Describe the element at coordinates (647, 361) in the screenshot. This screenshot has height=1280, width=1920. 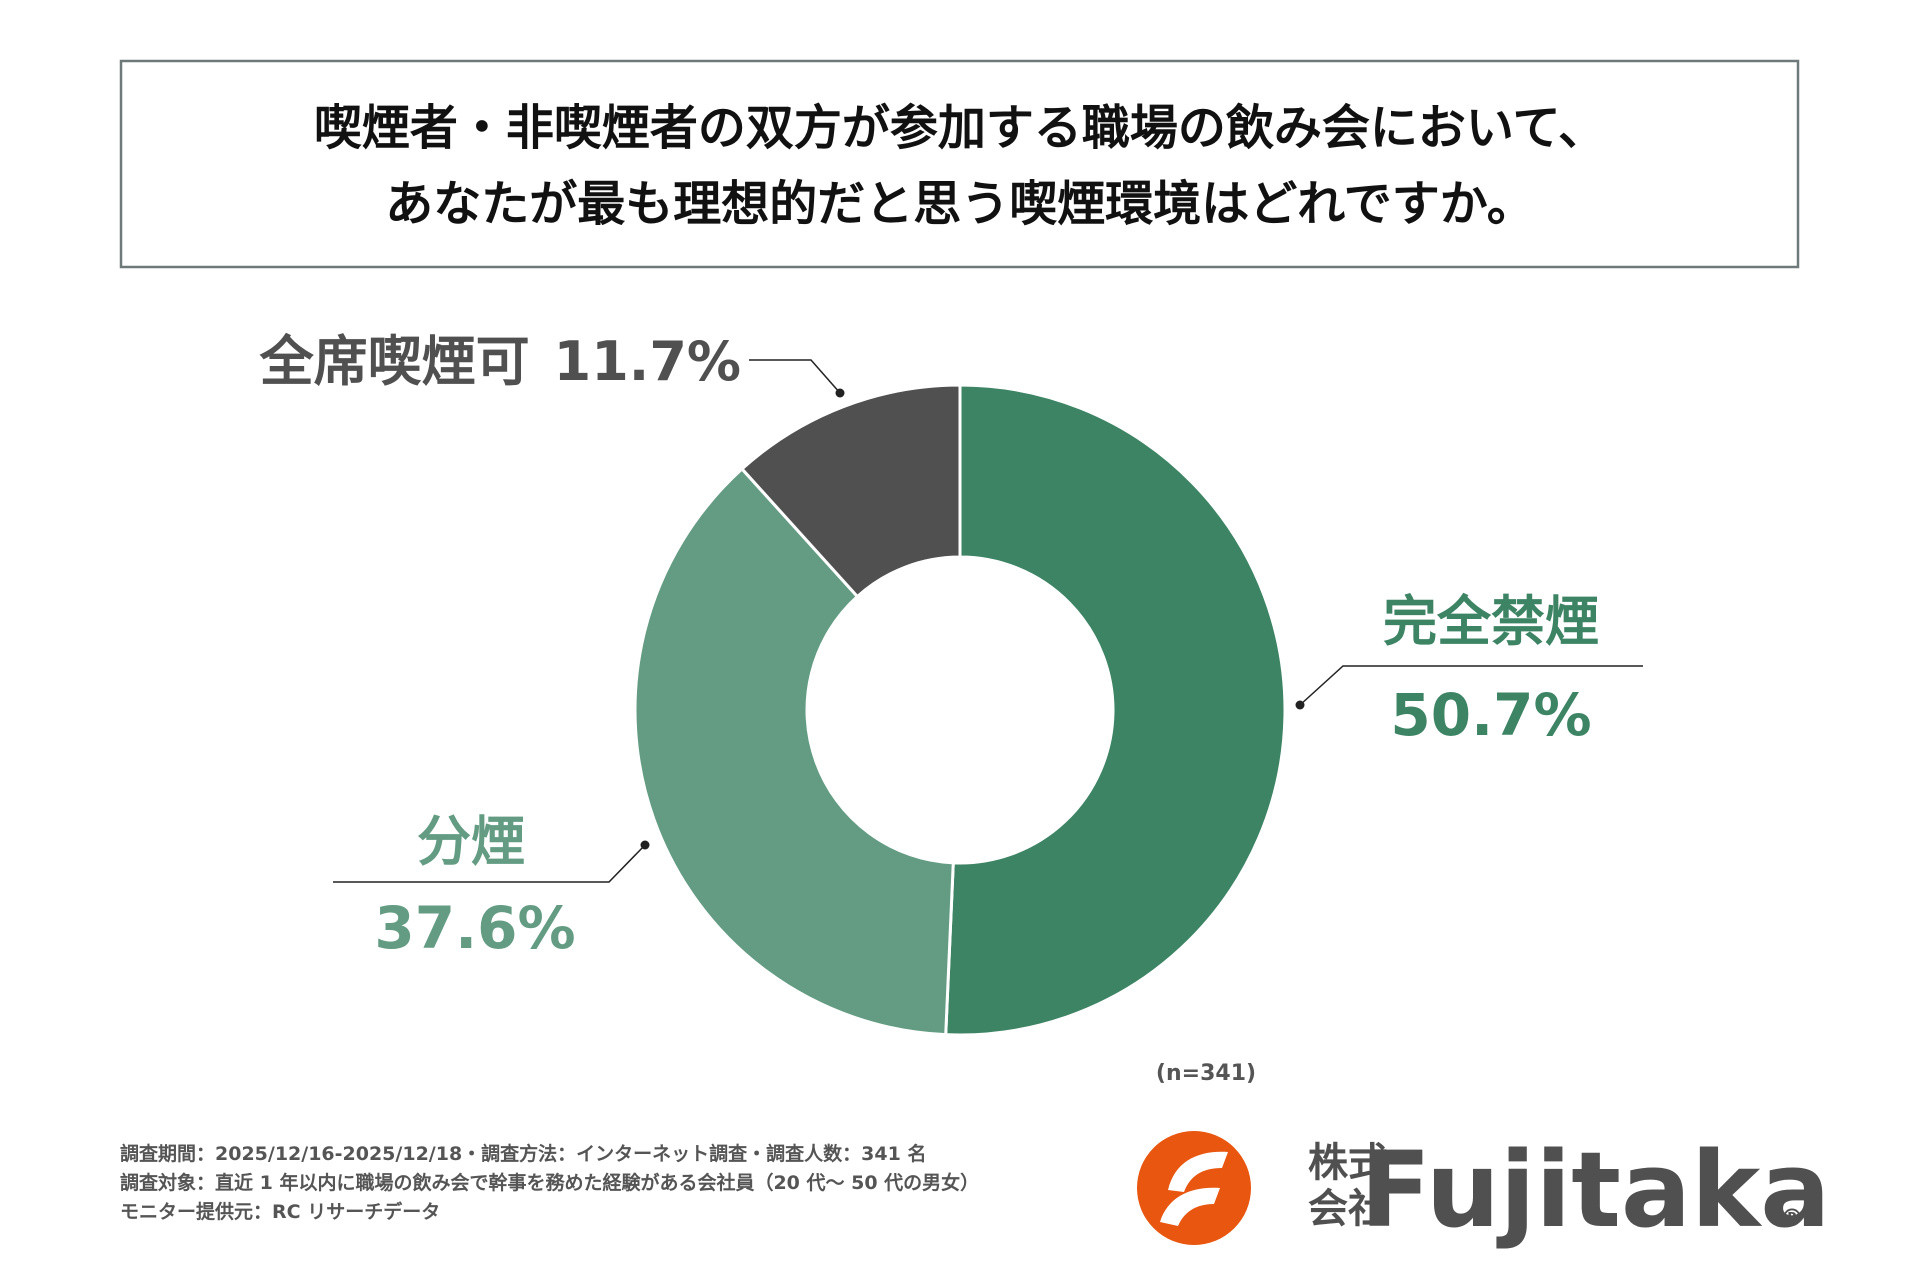
I see `value-label: 11.7%` at that location.